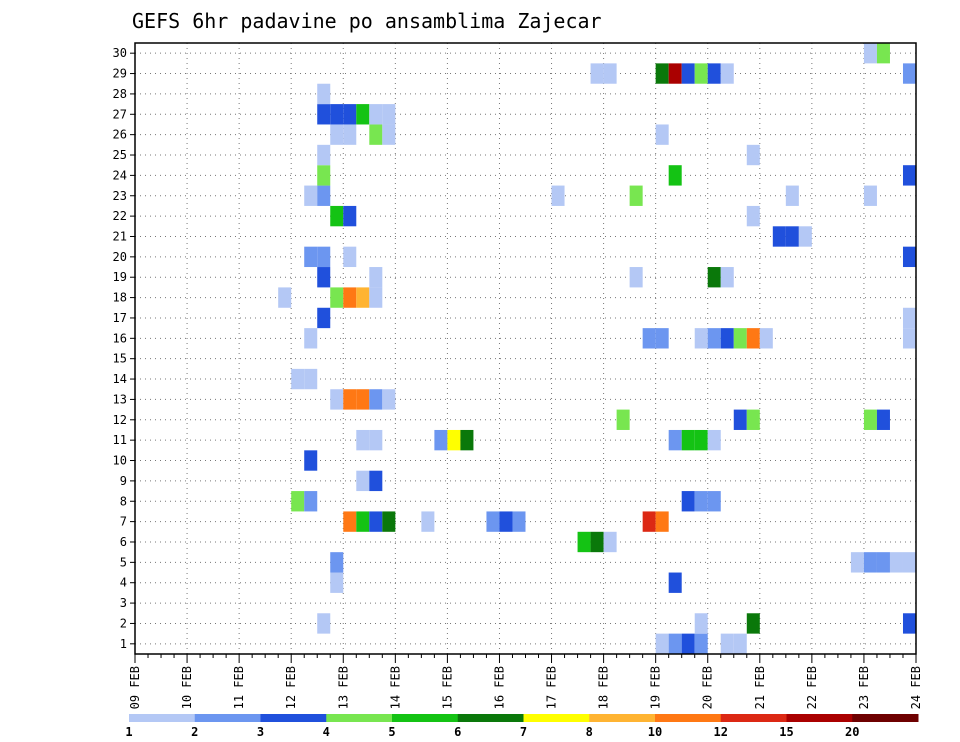 The image size is (960, 742). What do you see at coordinates (123, 522) in the screenshot?
I see `y-tick-label: 7` at bounding box center [123, 522].